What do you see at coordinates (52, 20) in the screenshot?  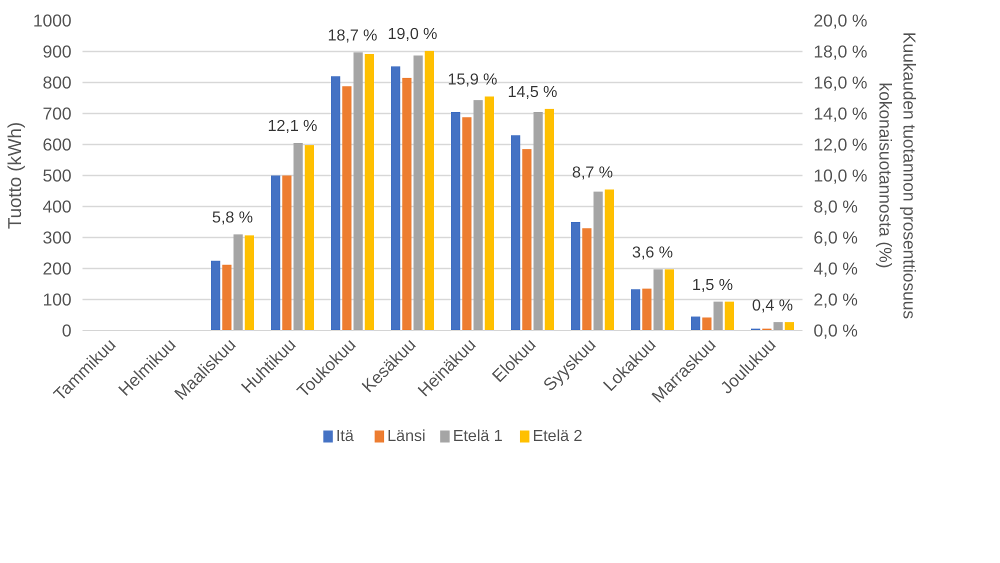 I see `y-tick-label: 1000` at bounding box center [52, 20].